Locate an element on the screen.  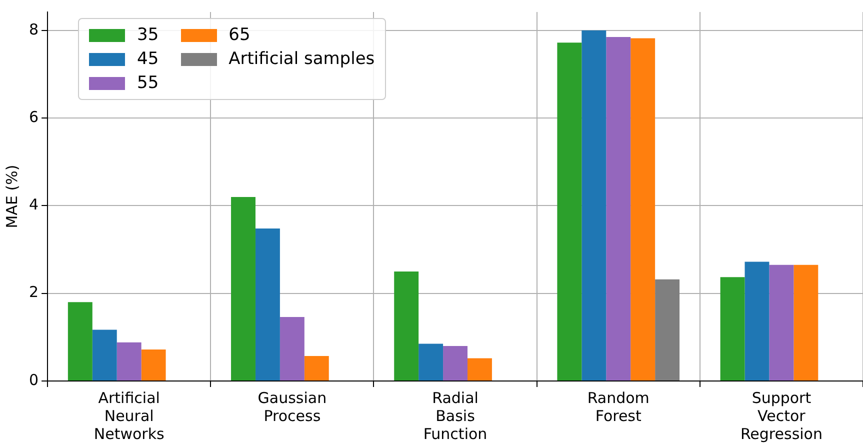
y-tick-label: 2 is located at coordinates (33, 292).